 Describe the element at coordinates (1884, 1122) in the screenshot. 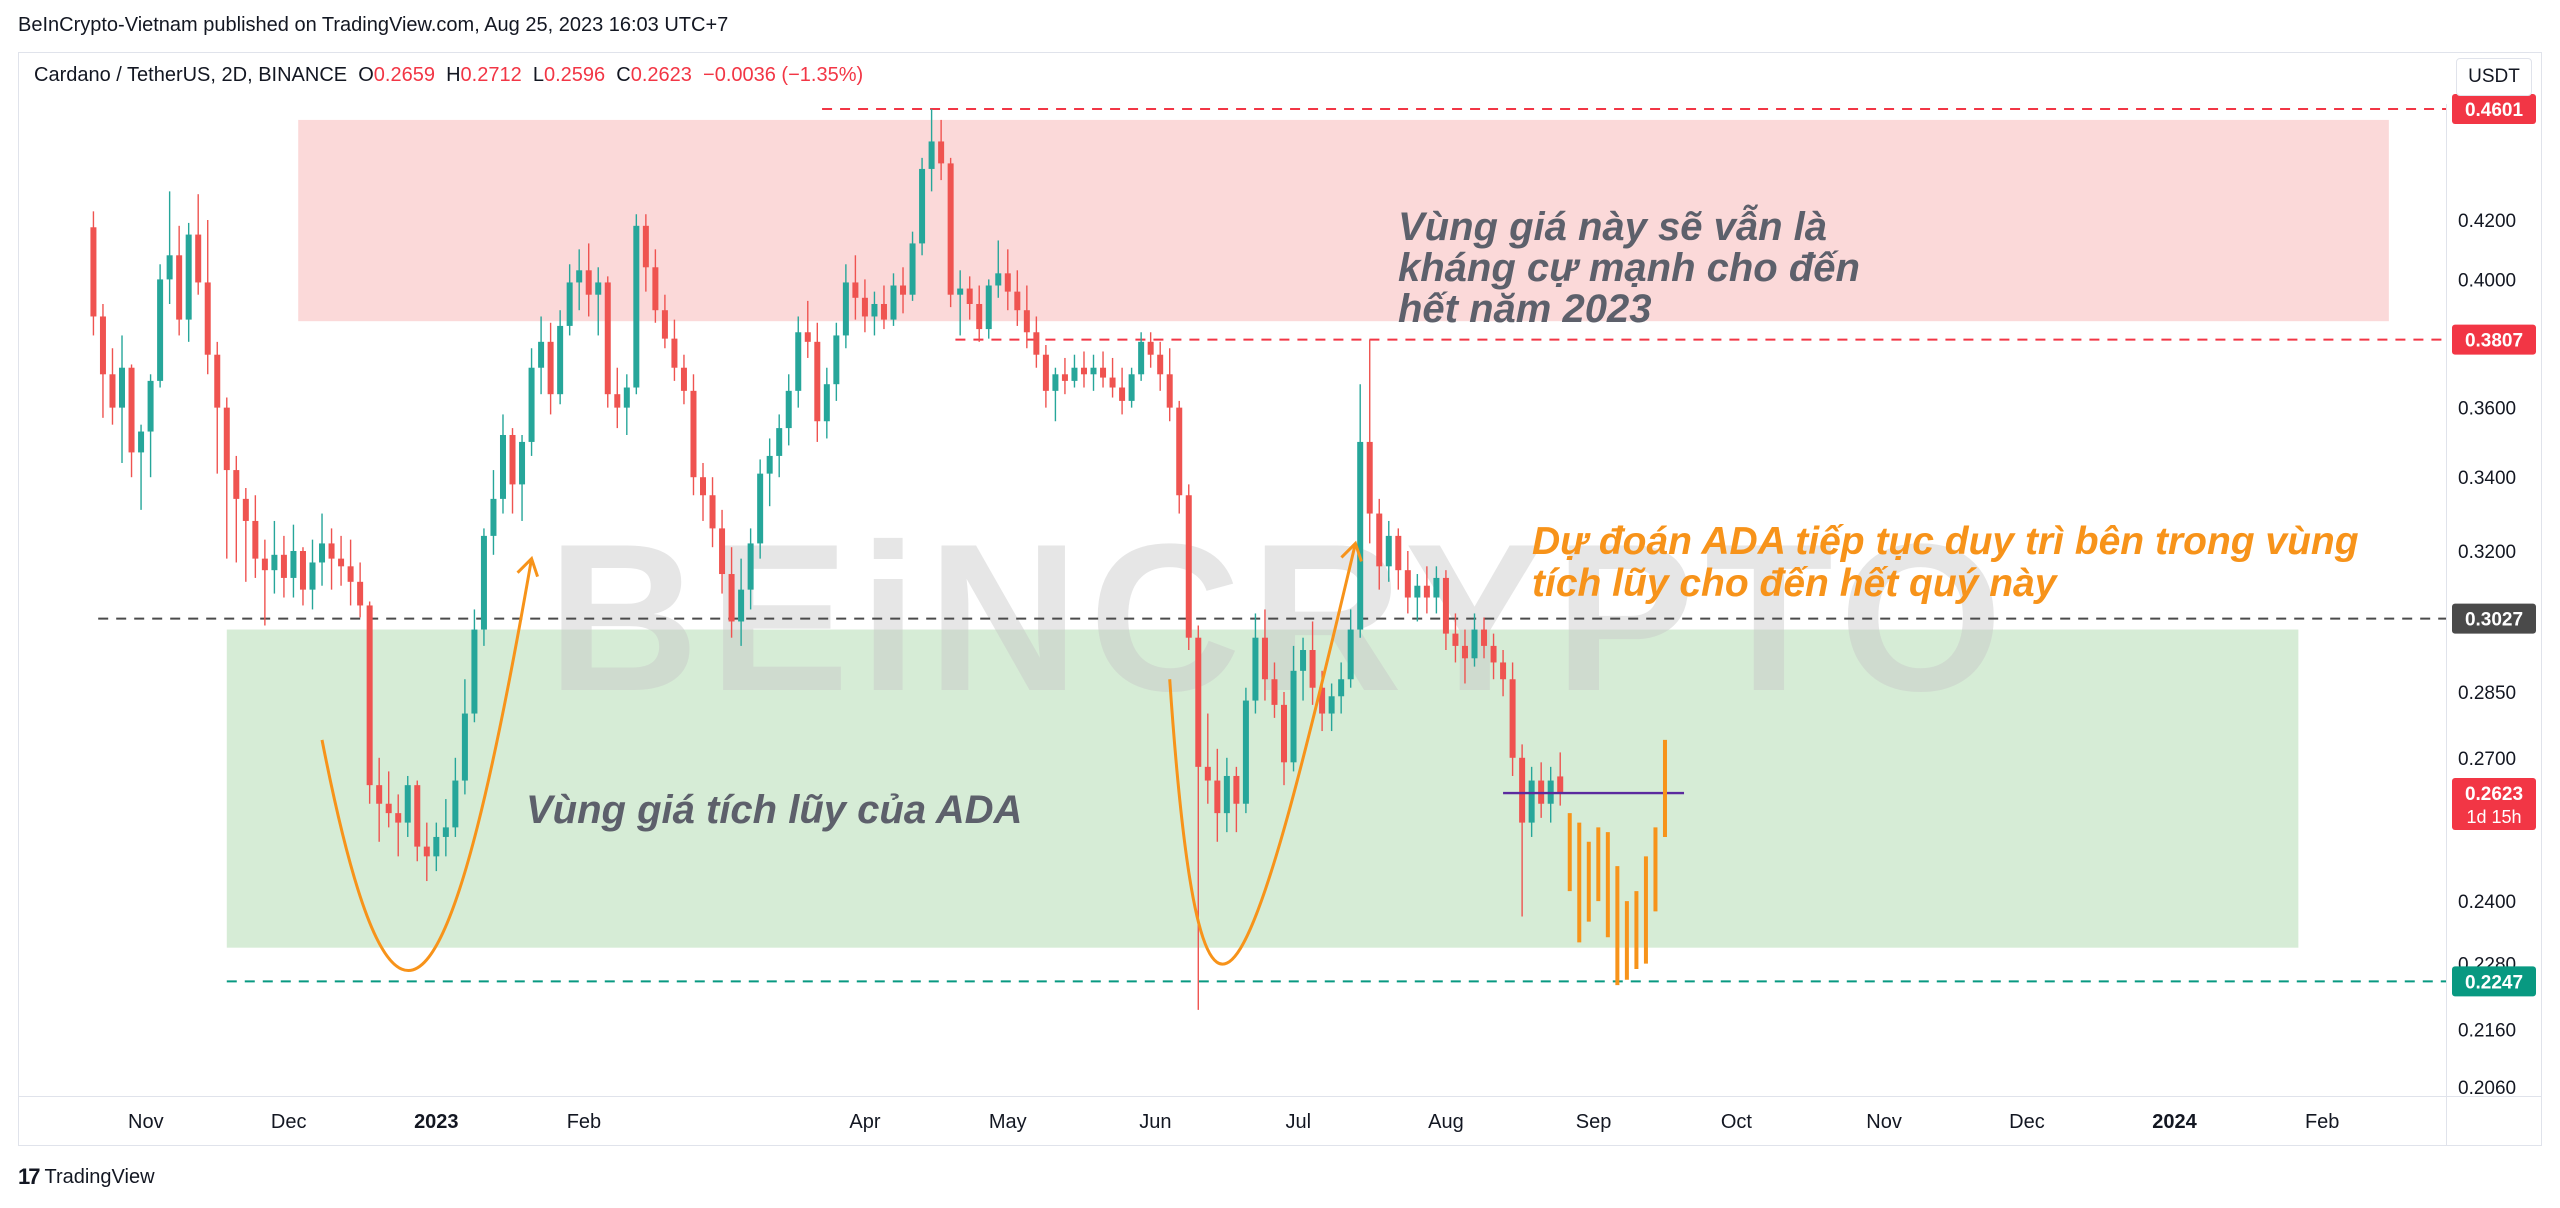

I see `x-tick-label: Nov` at that location.